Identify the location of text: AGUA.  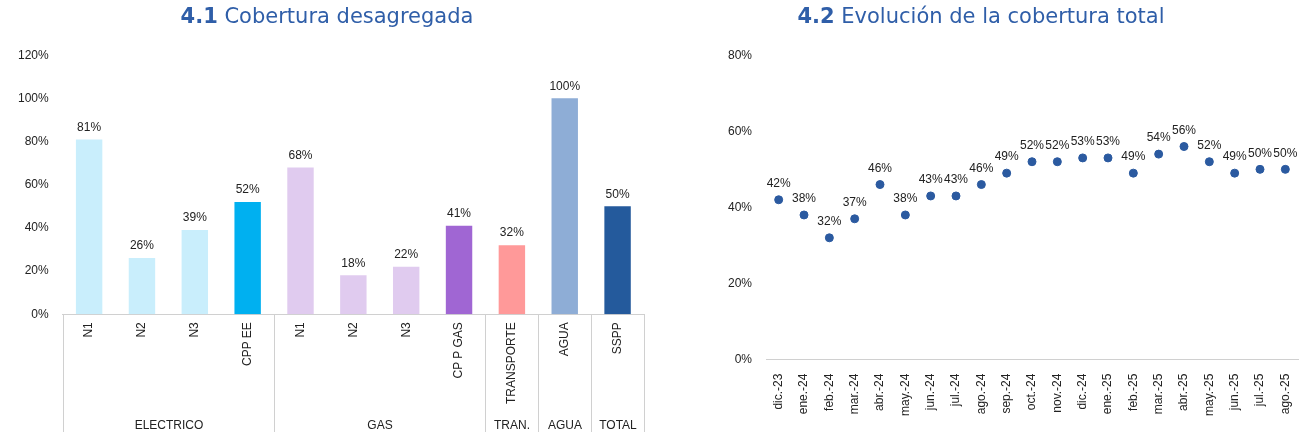
(565, 425).